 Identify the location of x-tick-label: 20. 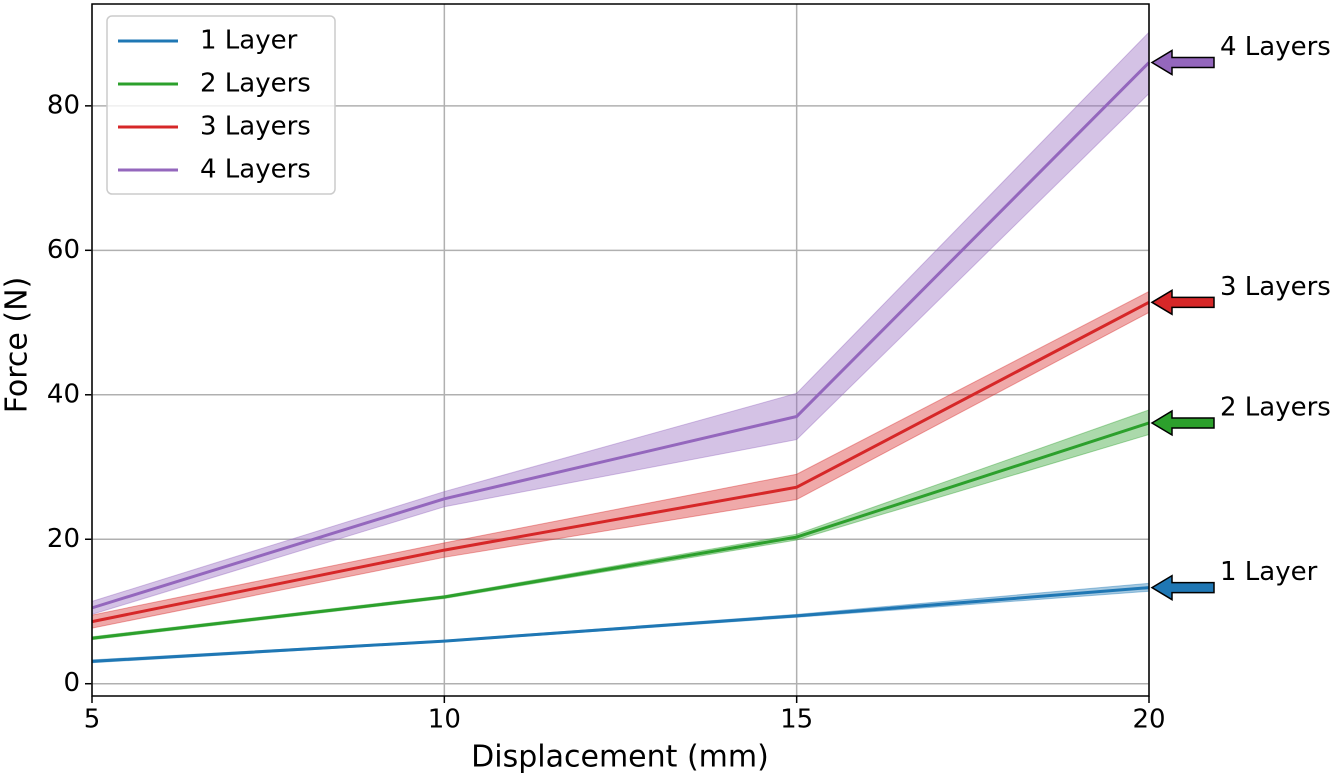
(1148, 720).